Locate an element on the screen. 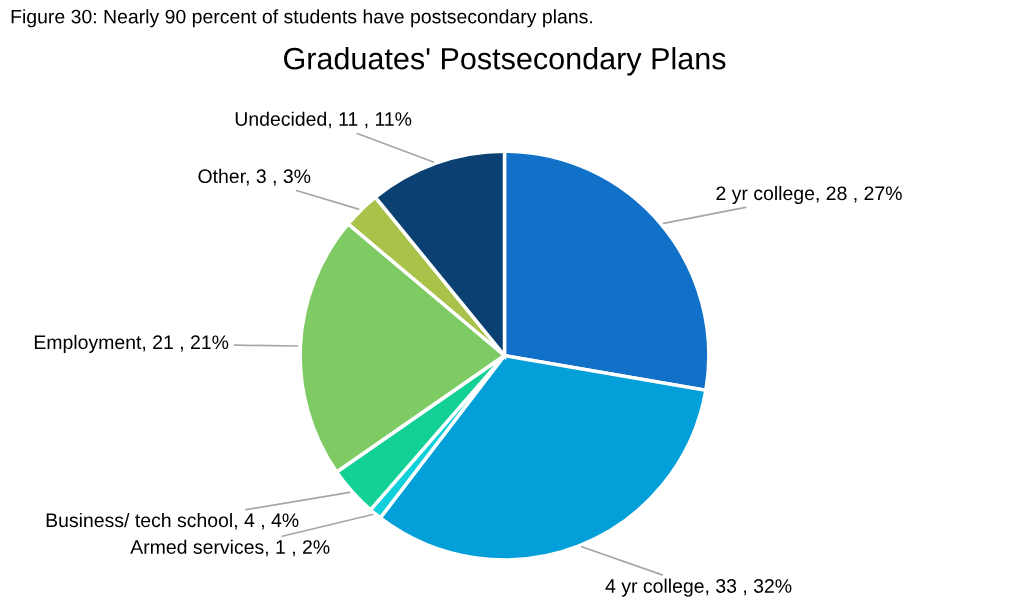  slice-label: Business/ tech school, 4 , 4% is located at coordinates (172, 521).